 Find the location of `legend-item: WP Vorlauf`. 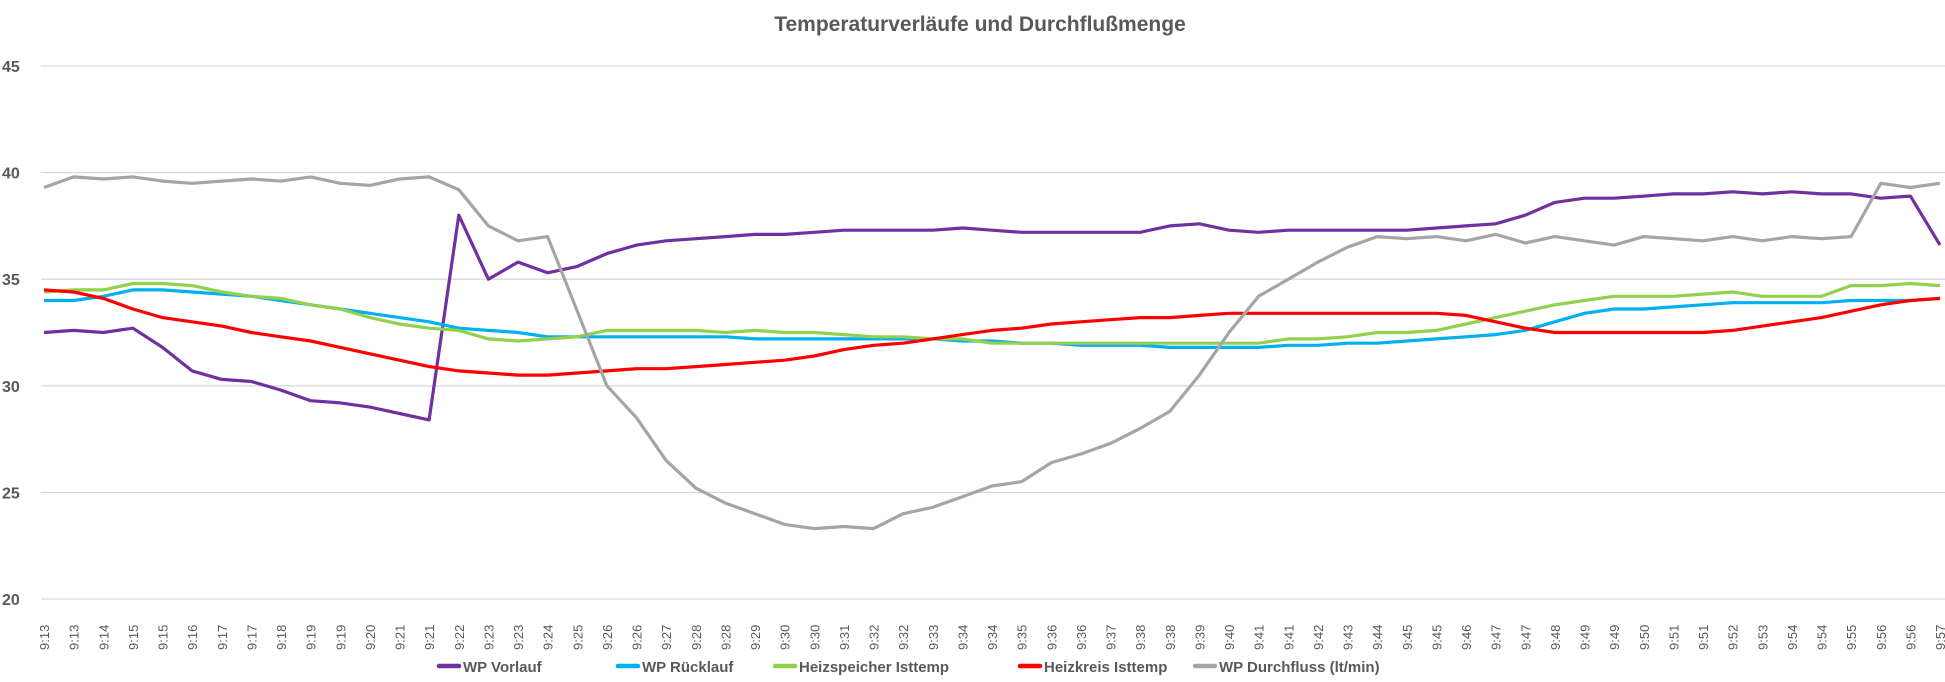

legend-item: WP Vorlauf is located at coordinates (489, 667).